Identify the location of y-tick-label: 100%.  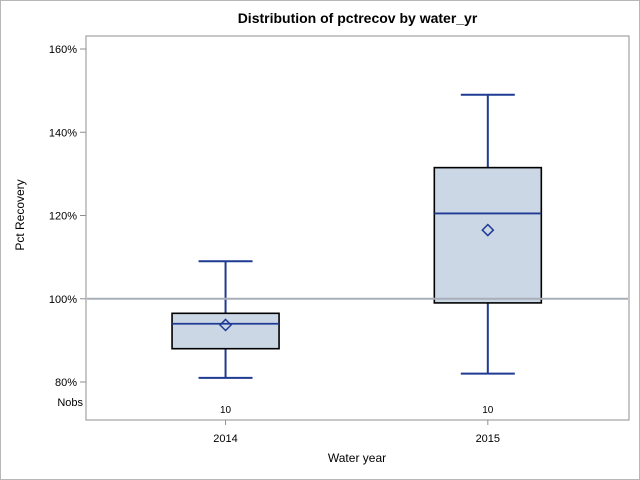
(63, 300).